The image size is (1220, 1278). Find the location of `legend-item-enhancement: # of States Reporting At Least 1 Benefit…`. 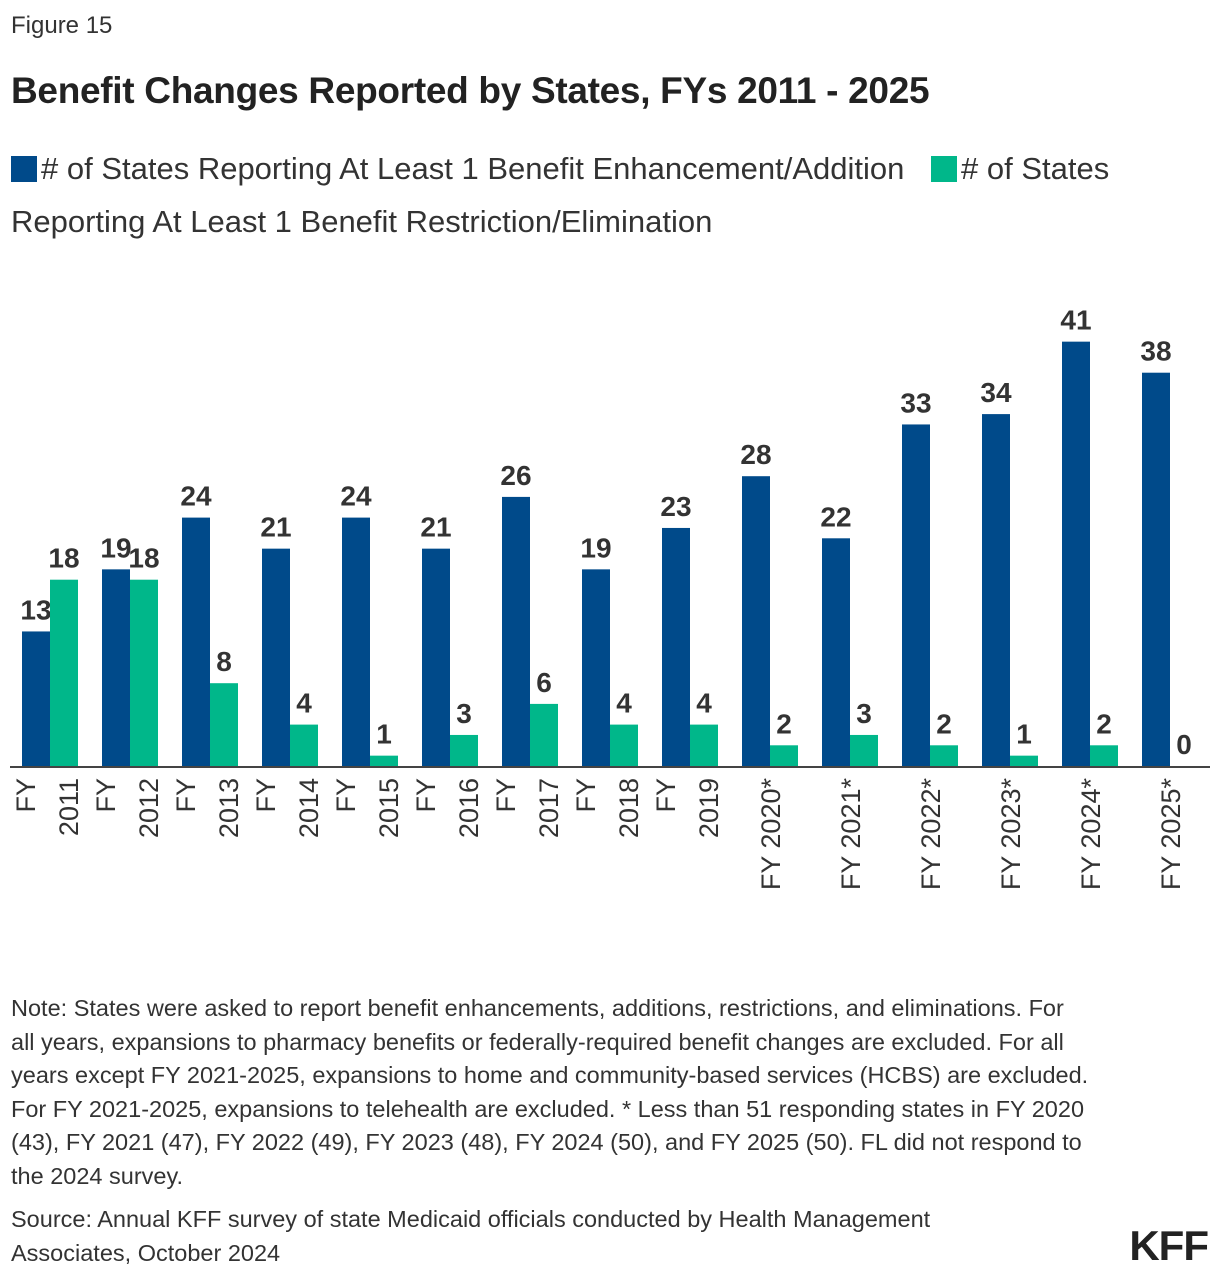

legend-item-enhancement: # of States Reporting At Least 1 Benefit… is located at coordinates (457, 168).